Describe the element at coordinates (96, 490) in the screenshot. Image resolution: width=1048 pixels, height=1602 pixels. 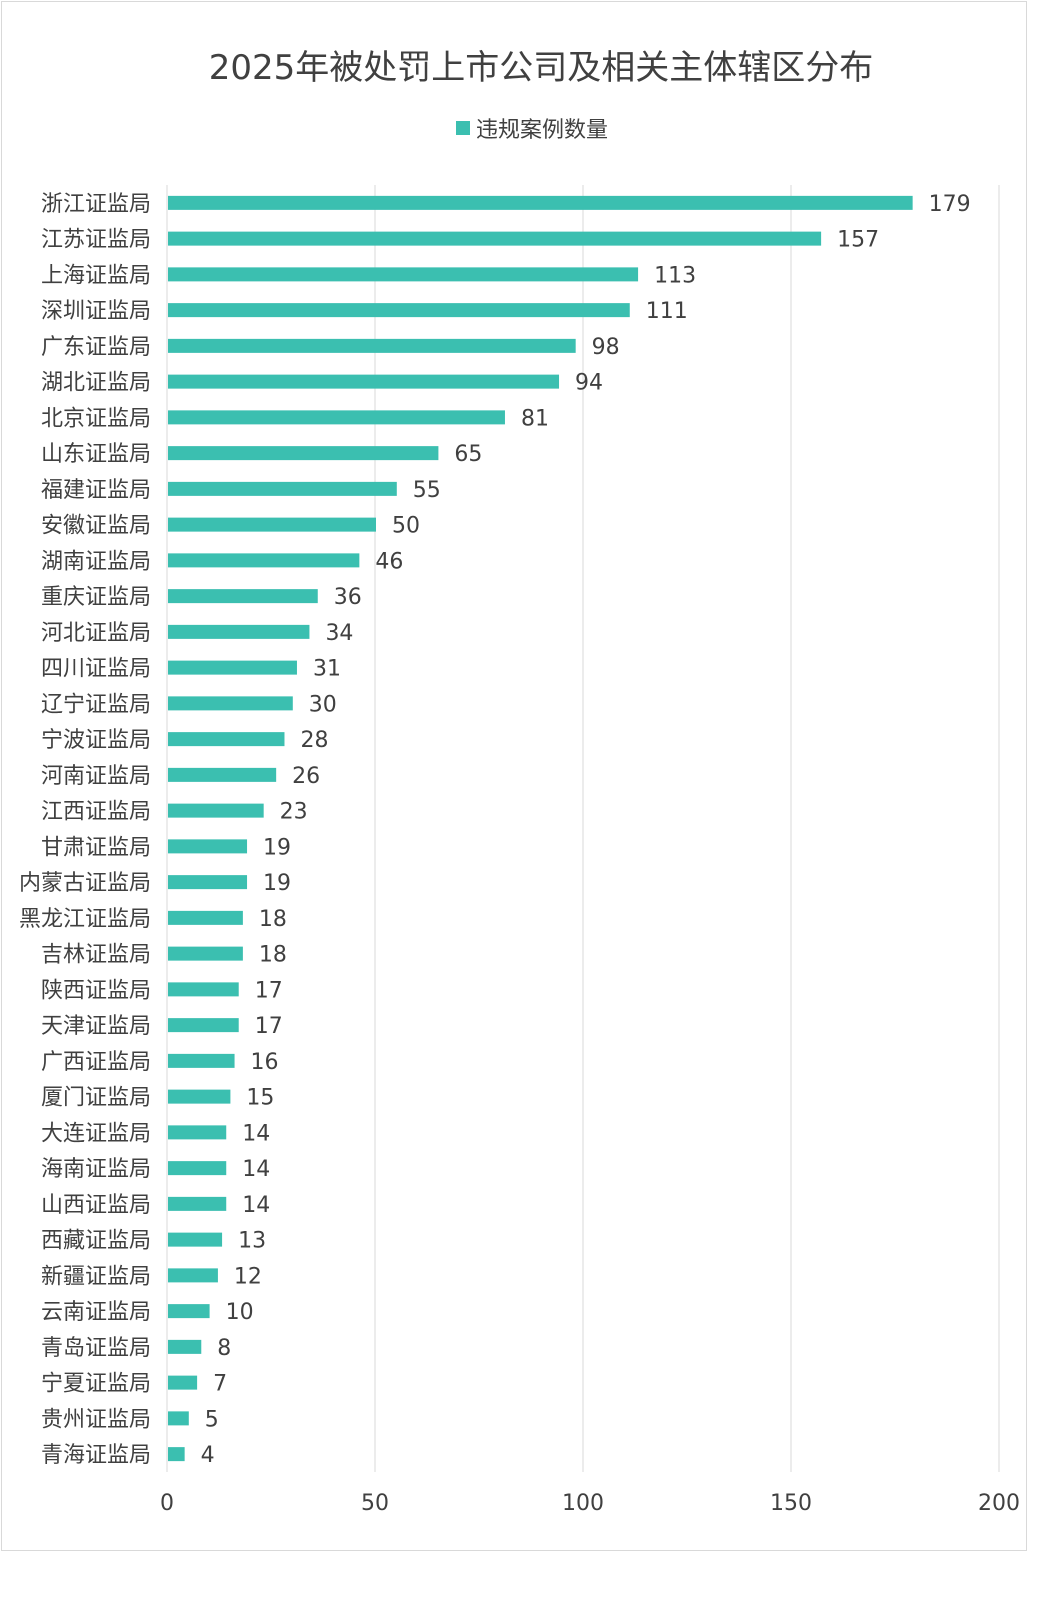
I see `category-label: 福建证监局` at that location.